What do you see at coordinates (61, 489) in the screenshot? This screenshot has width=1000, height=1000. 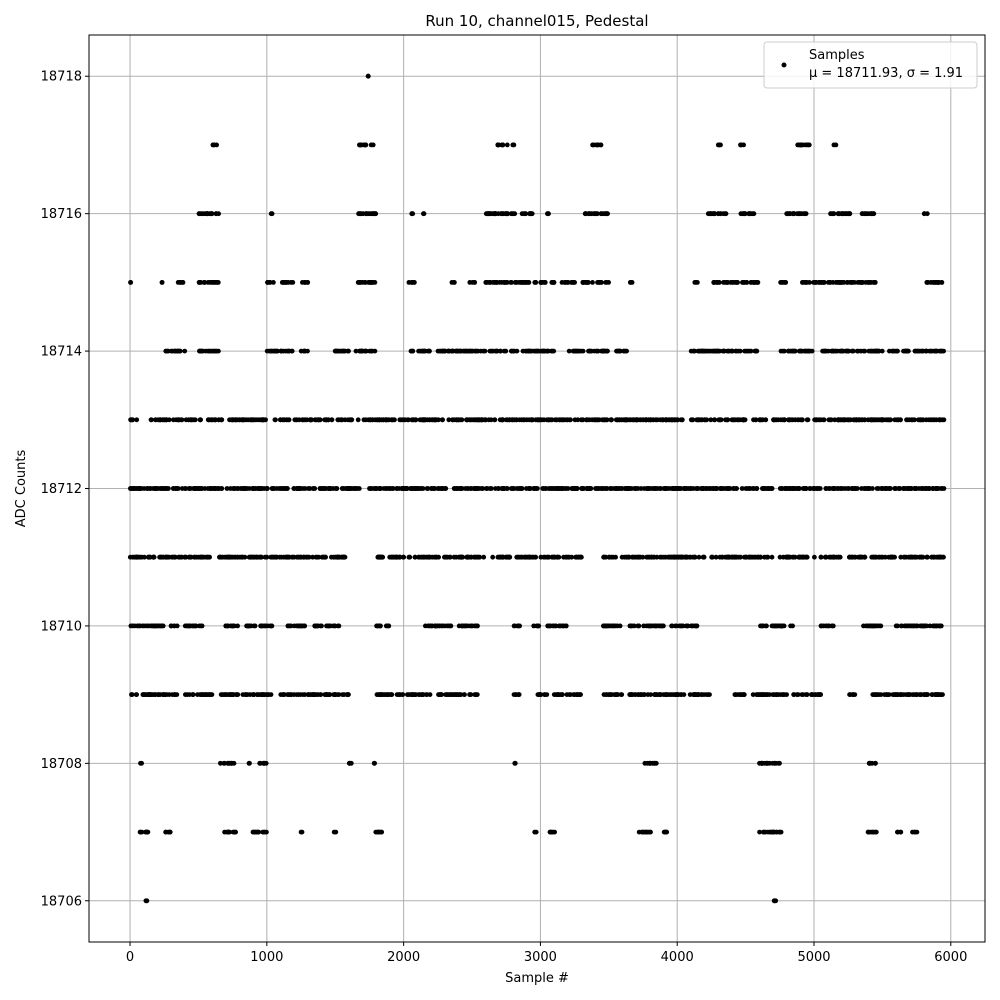 I see `y-tick-label: 18712` at bounding box center [61, 489].